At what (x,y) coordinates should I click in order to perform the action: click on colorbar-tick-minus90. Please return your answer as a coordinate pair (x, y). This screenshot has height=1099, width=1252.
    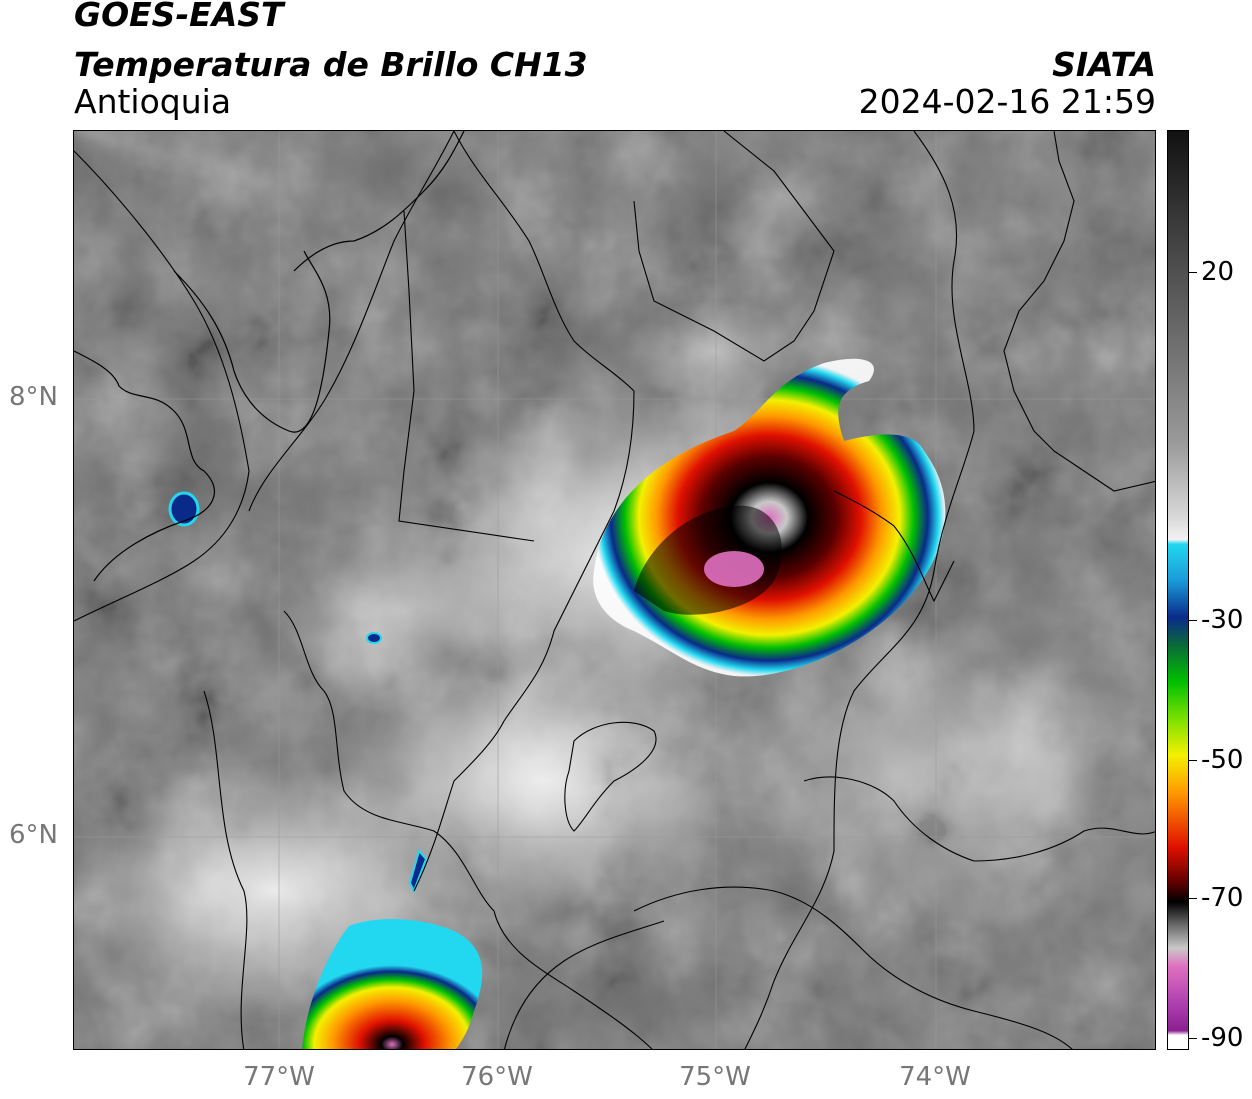
    Looking at the image, I should click on (1193, 1038).